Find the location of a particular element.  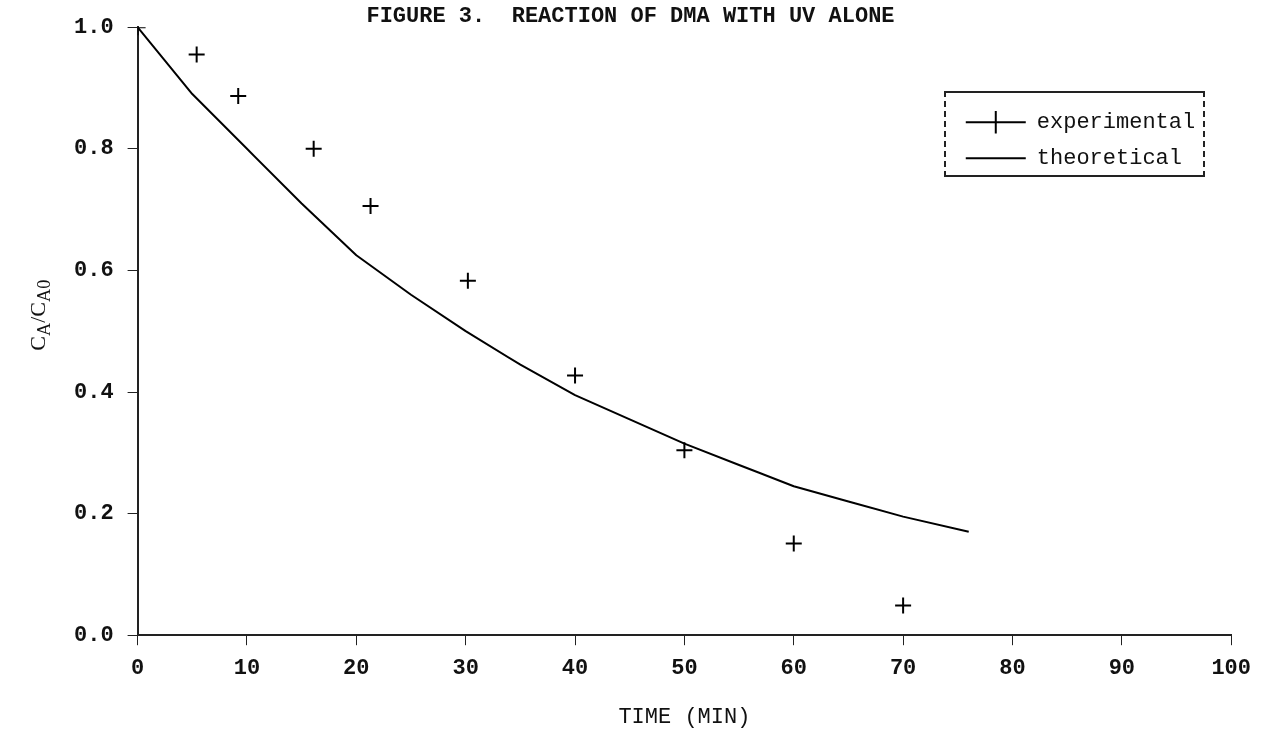

y-tick-label: 0.0 is located at coordinates (94, 635).